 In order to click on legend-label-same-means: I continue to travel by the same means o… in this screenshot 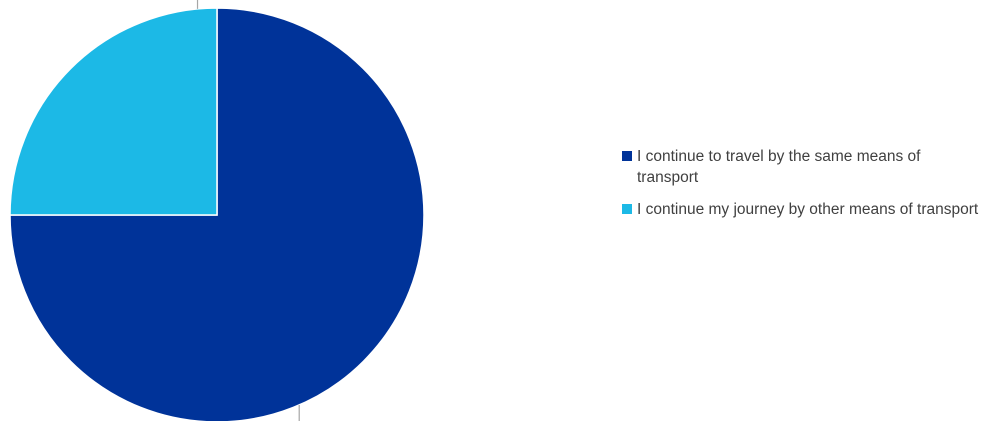, I will do `click(779, 167)`.